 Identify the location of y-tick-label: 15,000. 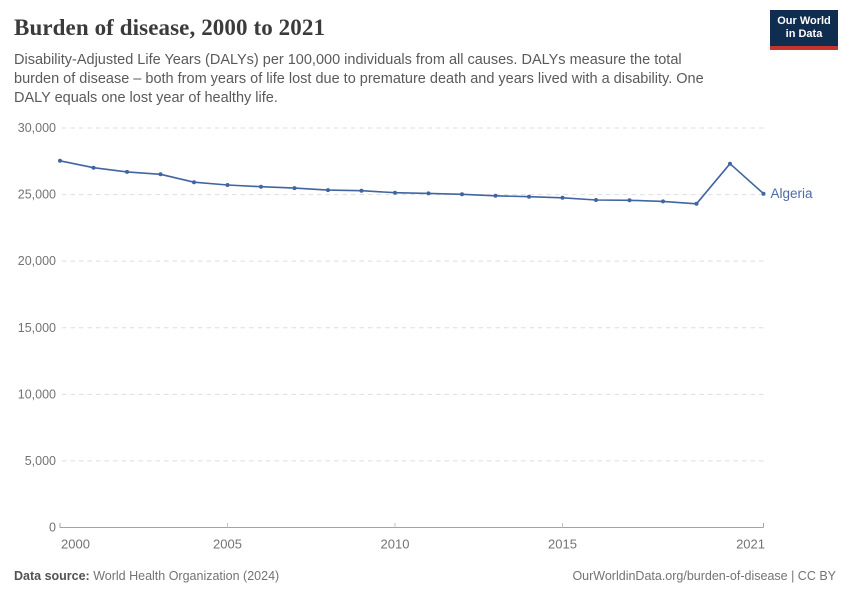
(37, 328).